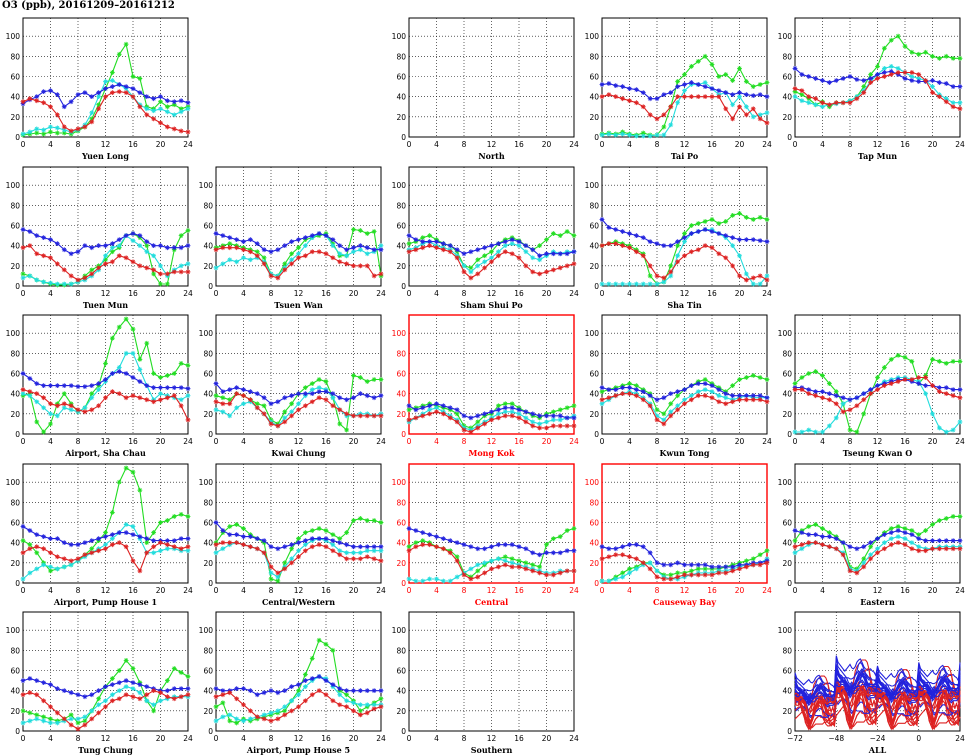 The height and width of the screenshot is (755, 965). What do you see at coordinates (877, 77) in the screenshot?
I see `plot-frame` at bounding box center [877, 77].